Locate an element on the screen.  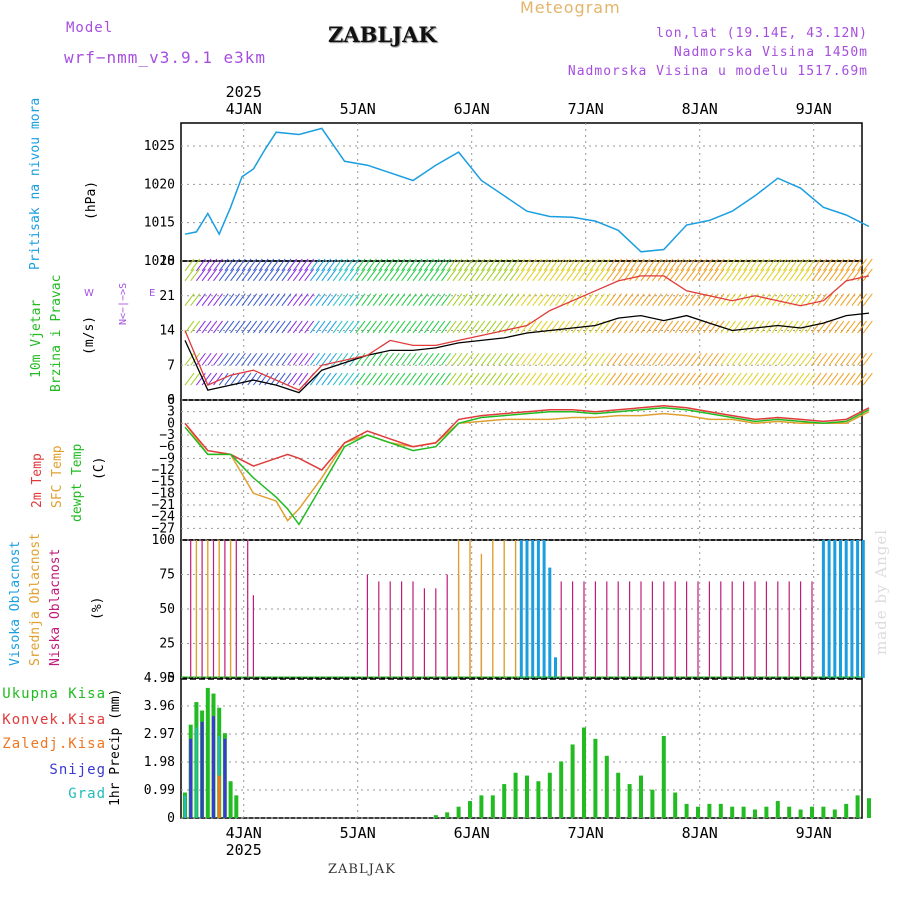
ytick-label-3-0: 100 is located at coordinates (163, 540).